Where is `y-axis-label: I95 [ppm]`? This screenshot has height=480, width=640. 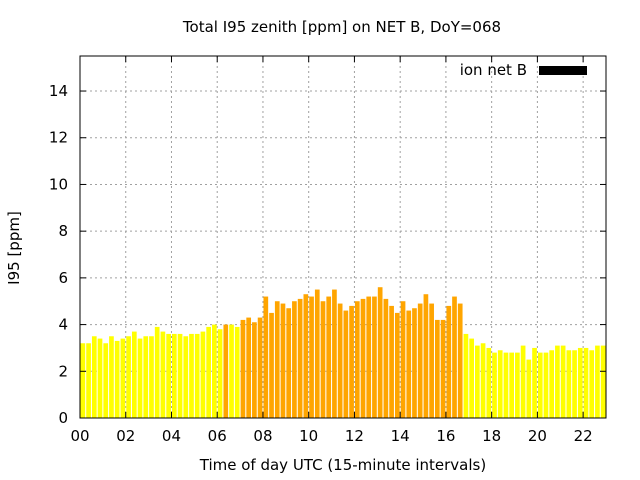
y-axis-label: I95 [ppm] is located at coordinates (14, 248).